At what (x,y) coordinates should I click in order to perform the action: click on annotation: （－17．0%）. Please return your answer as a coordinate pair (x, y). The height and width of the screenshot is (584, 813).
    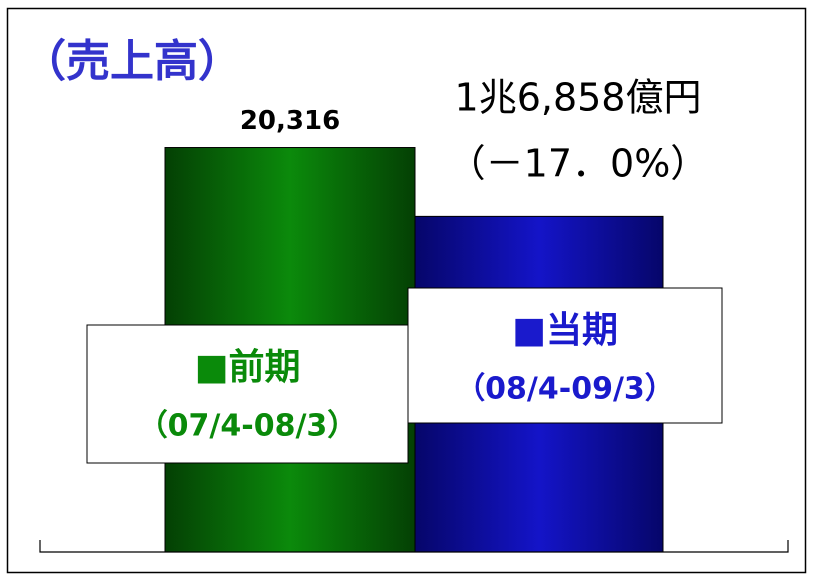
    Looking at the image, I should click on (578, 164).